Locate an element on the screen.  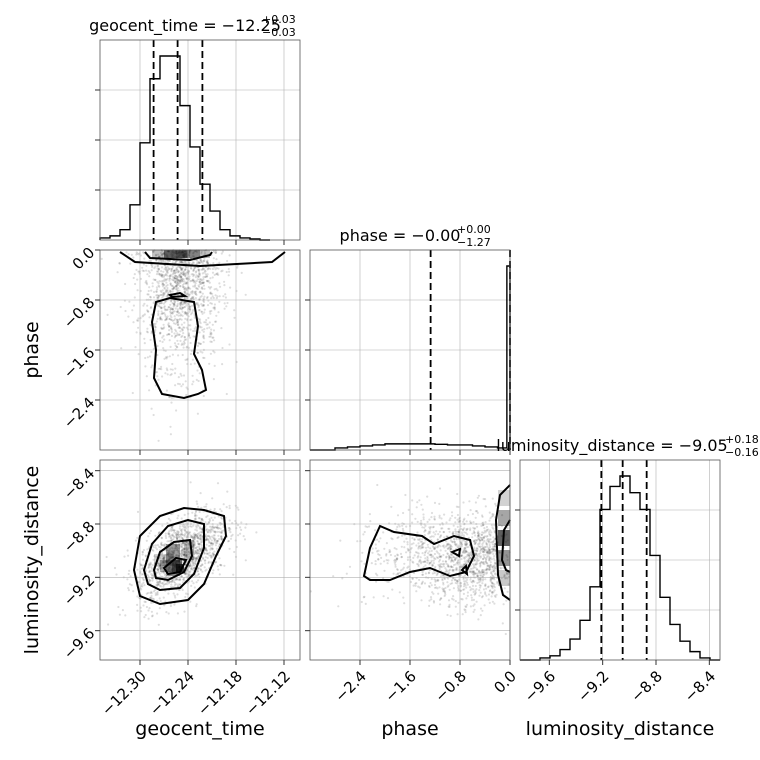
panel-frame is located at coordinates (200, 560).